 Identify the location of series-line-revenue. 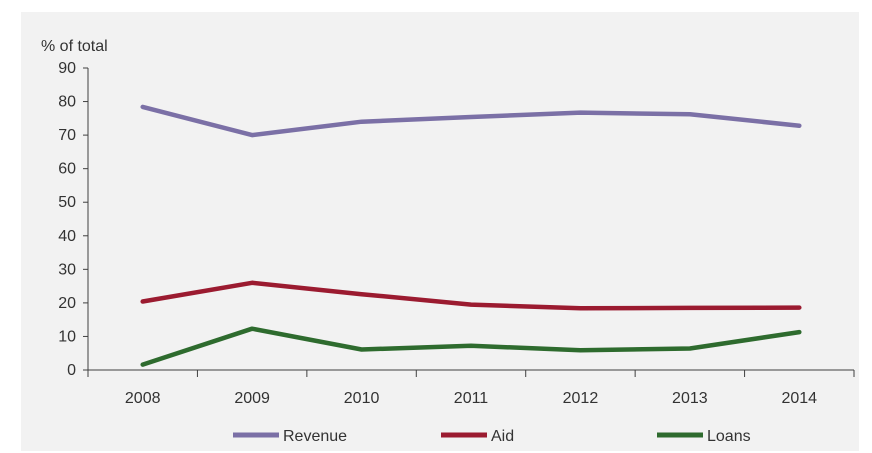
(471, 121).